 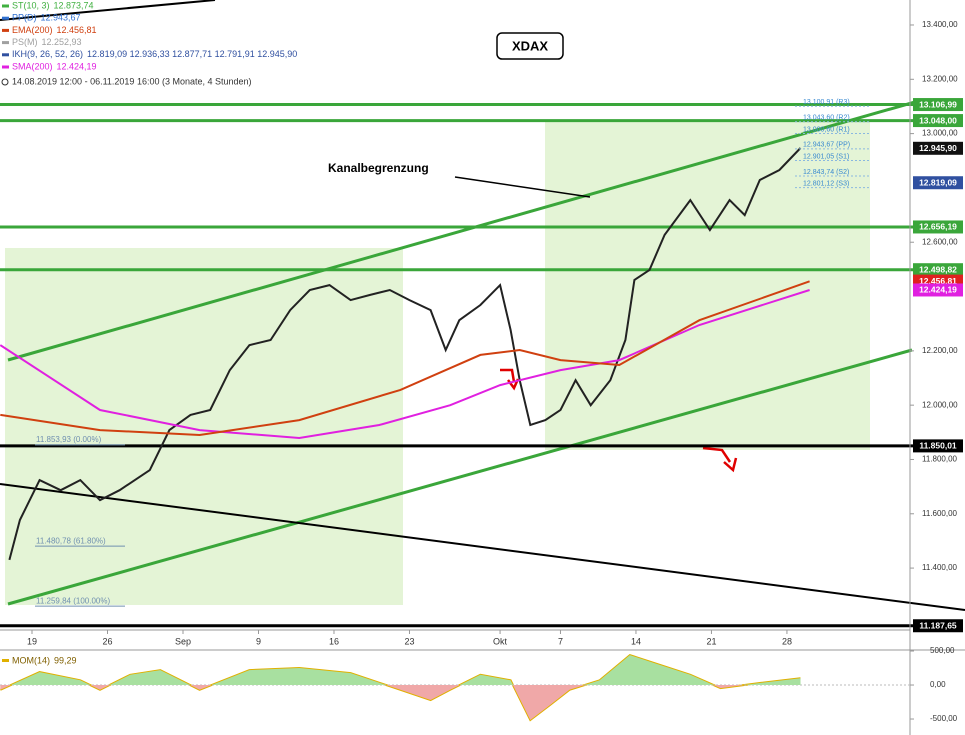 I want to click on legend-value: 12.873,74, so click(x=74, y=5).